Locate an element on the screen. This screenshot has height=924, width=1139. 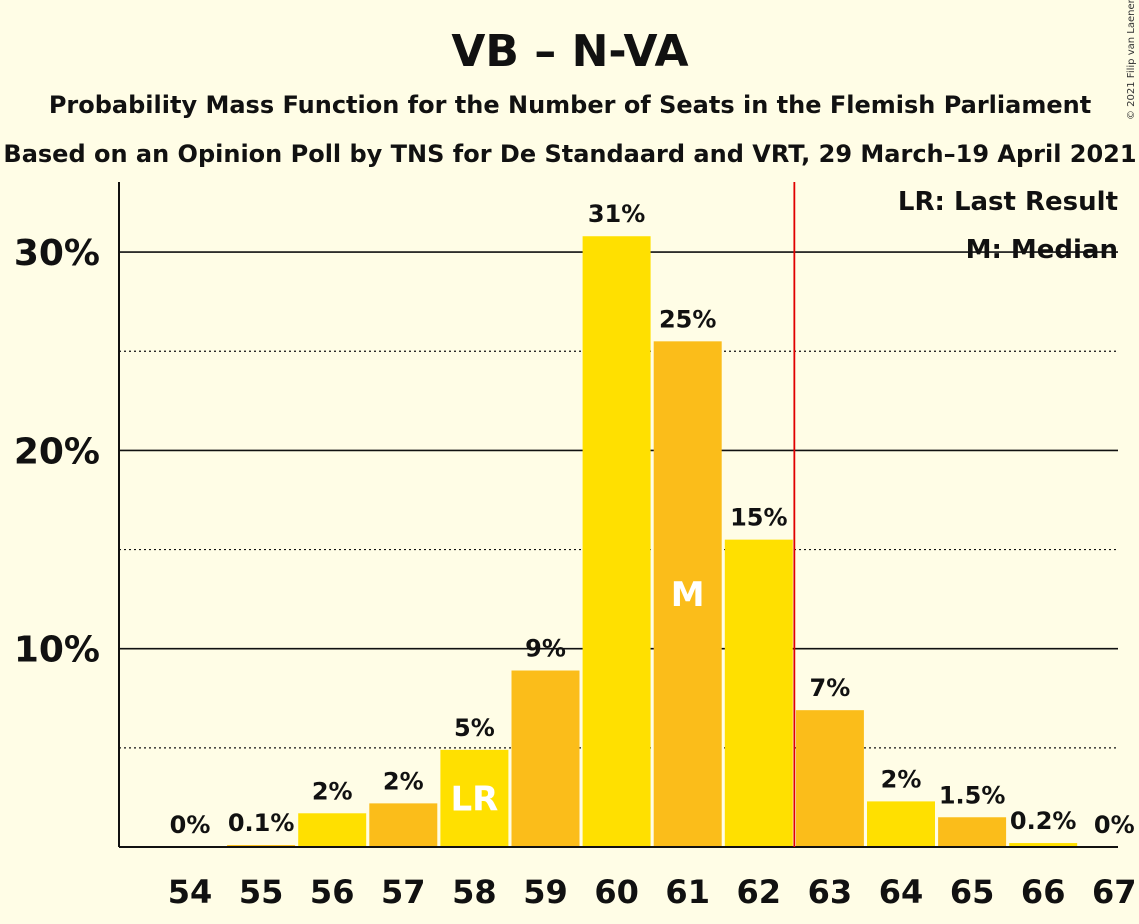
data-label: 15% is located at coordinates (758, 518).